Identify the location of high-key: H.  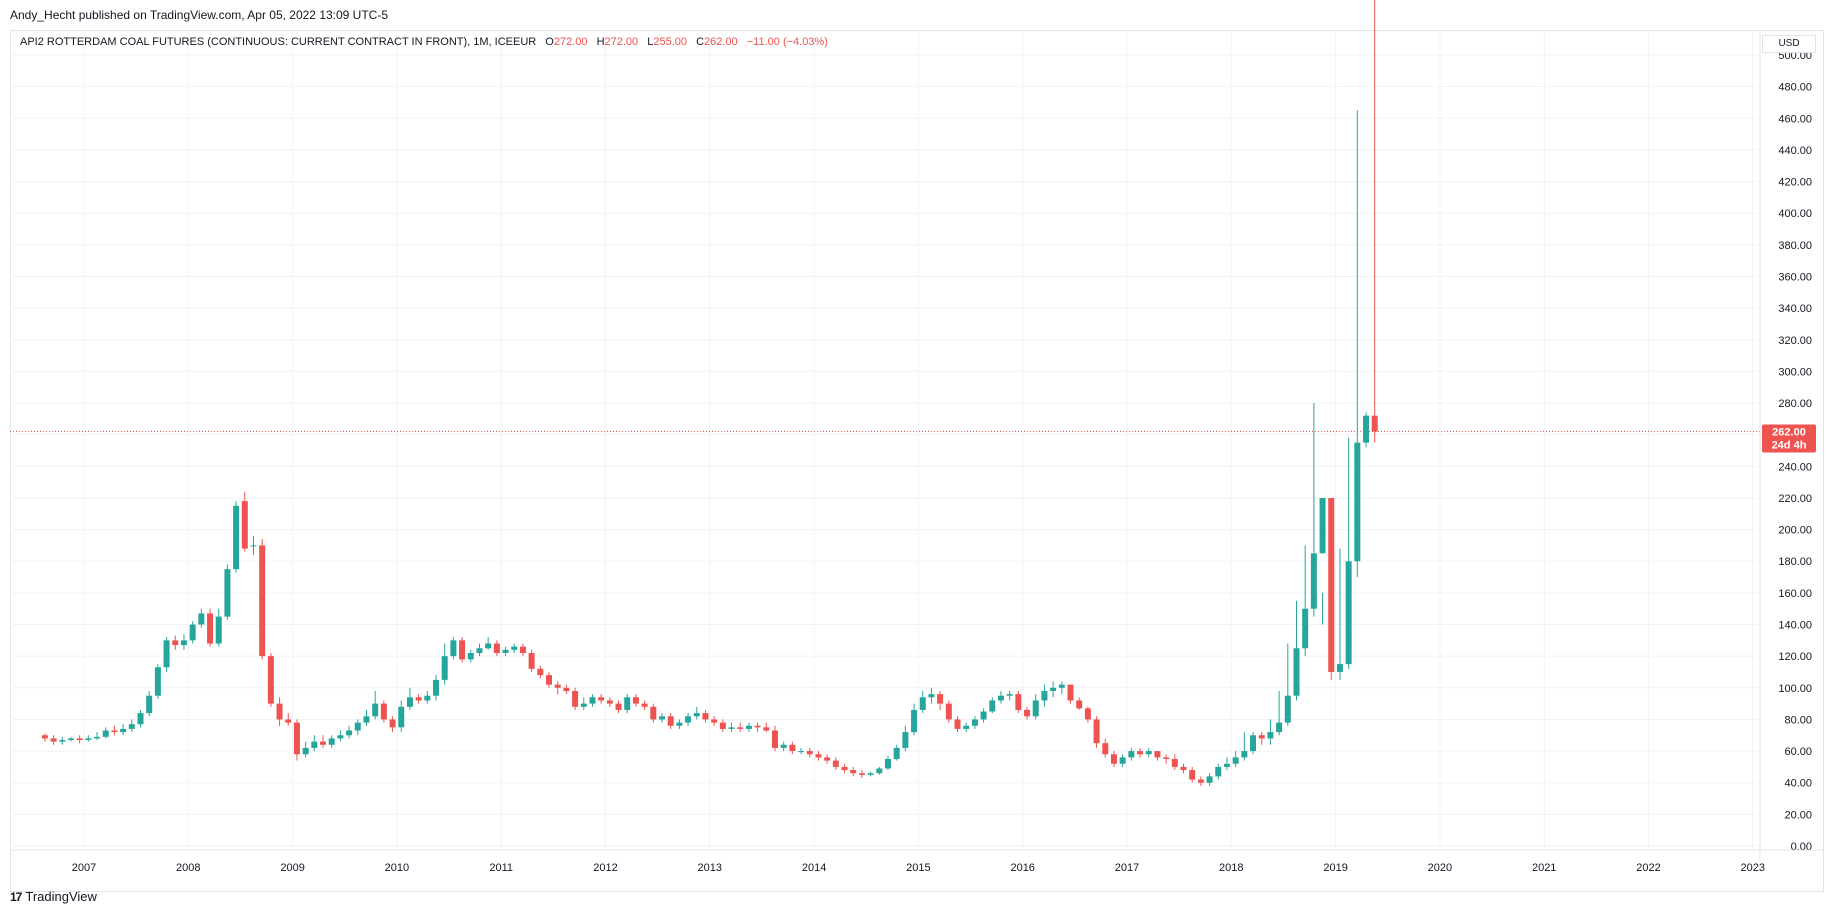
(600, 42).